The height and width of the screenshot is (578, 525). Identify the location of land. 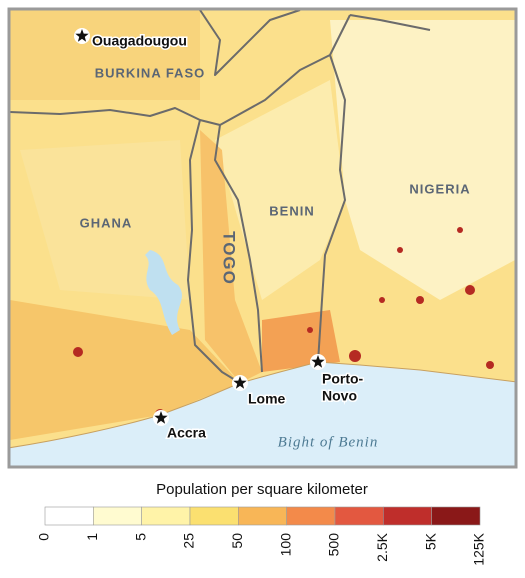
(105, 220).